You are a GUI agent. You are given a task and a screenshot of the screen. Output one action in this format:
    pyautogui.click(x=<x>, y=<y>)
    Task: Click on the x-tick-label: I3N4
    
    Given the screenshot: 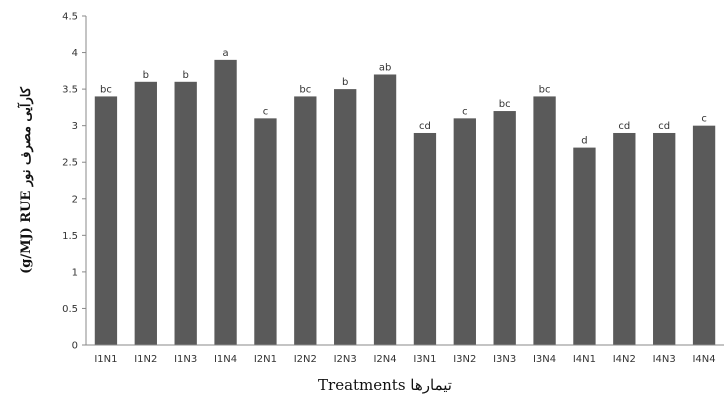 What is the action you would take?
    pyautogui.click(x=544, y=359)
    